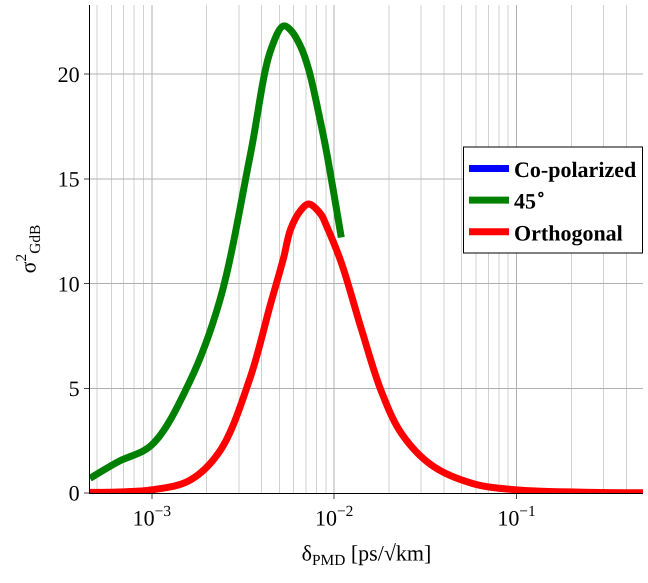 The height and width of the screenshot is (583, 648). I want to click on legend-label: Co-polarized, so click(575, 169).